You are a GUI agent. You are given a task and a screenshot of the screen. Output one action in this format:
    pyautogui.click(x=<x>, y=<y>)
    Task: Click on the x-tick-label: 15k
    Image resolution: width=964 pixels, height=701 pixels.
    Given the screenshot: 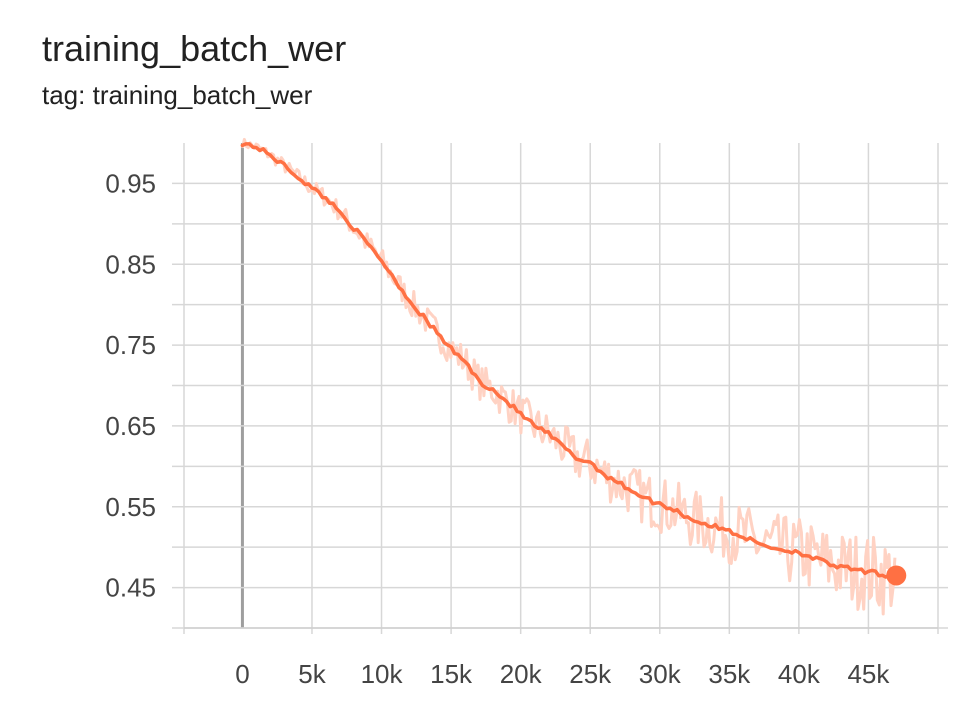 What is the action you would take?
    pyautogui.click(x=451, y=674)
    